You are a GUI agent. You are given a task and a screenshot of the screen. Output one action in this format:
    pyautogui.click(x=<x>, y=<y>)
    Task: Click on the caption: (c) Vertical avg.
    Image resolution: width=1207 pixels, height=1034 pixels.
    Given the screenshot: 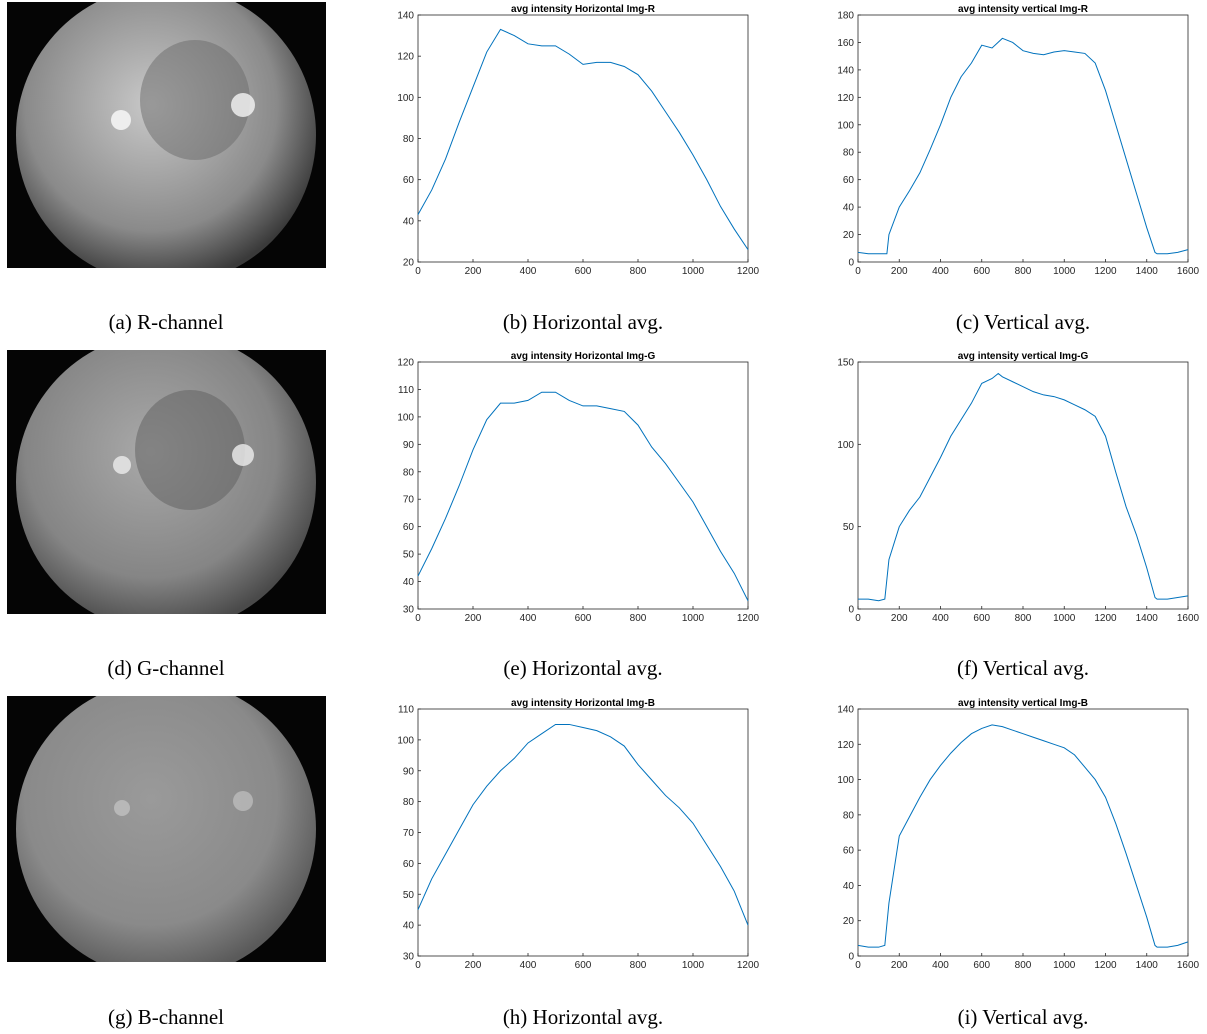 What is the action you would take?
    pyautogui.click(x=1023, y=322)
    